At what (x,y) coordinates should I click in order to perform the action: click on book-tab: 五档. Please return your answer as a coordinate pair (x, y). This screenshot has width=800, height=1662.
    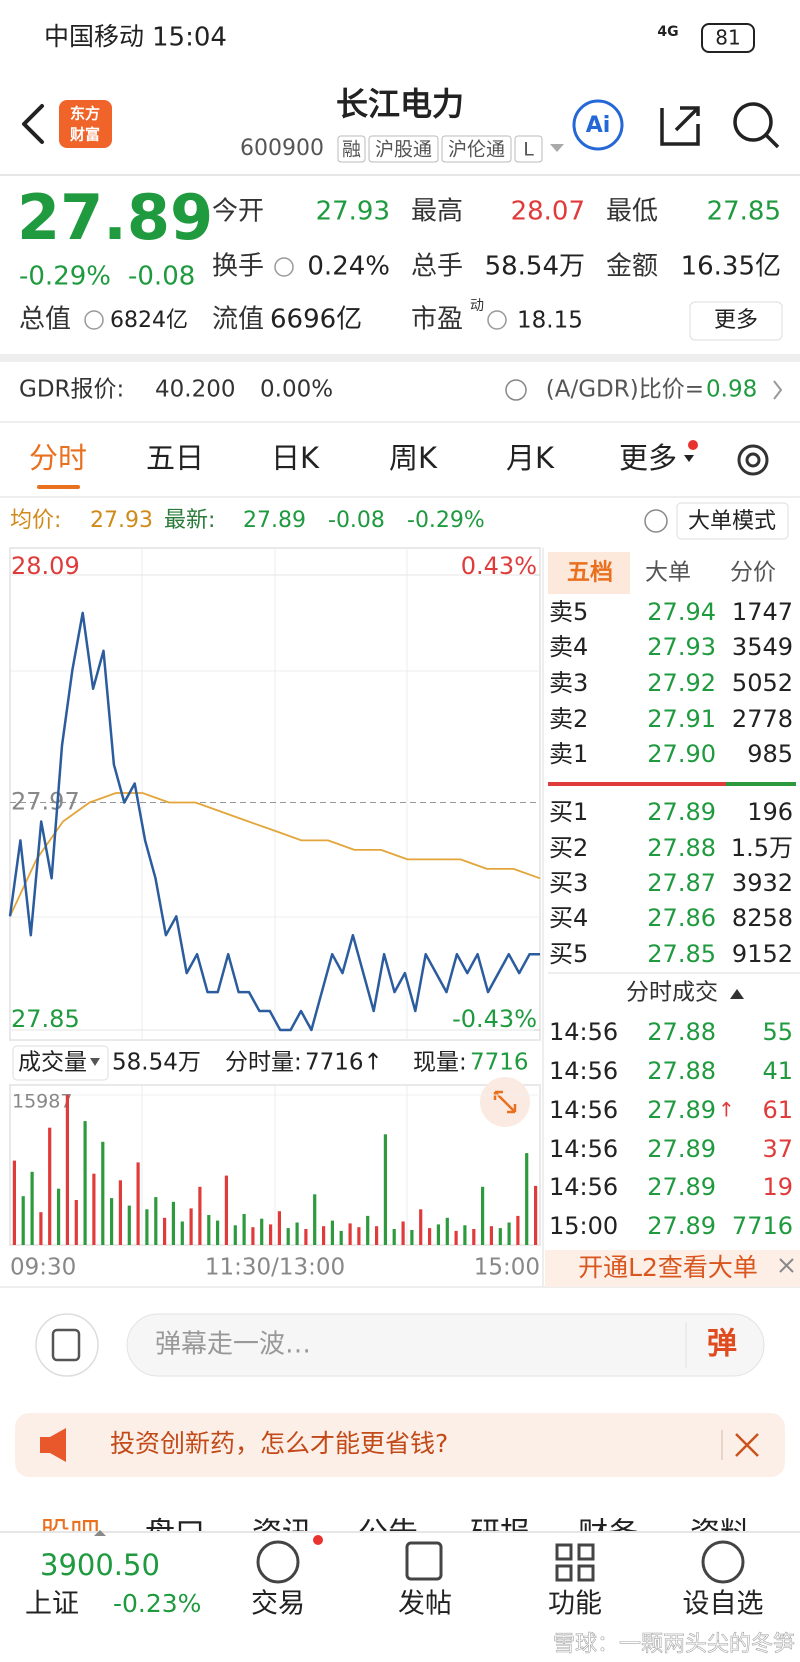
    Looking at the image, I should click on (590, 573).